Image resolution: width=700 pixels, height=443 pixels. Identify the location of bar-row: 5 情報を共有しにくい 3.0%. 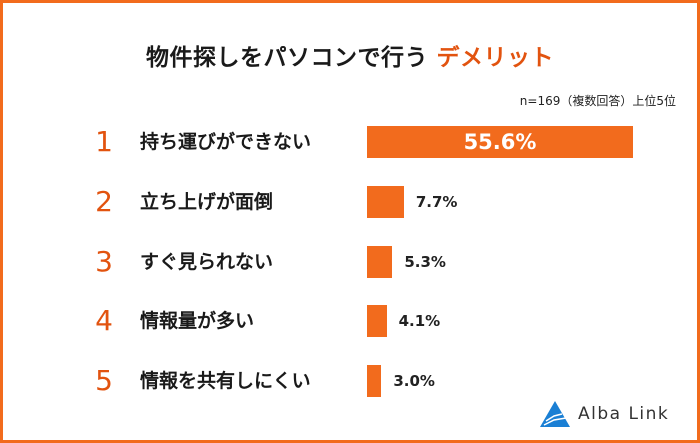
(350, 381).